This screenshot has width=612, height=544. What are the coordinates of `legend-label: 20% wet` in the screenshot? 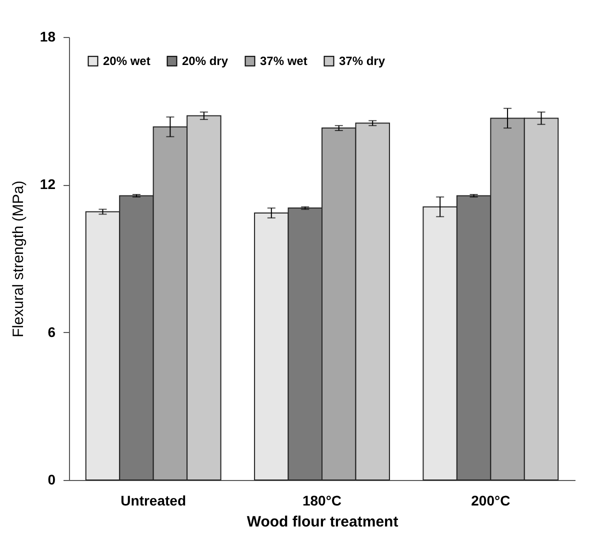 It's located at (126, 61).